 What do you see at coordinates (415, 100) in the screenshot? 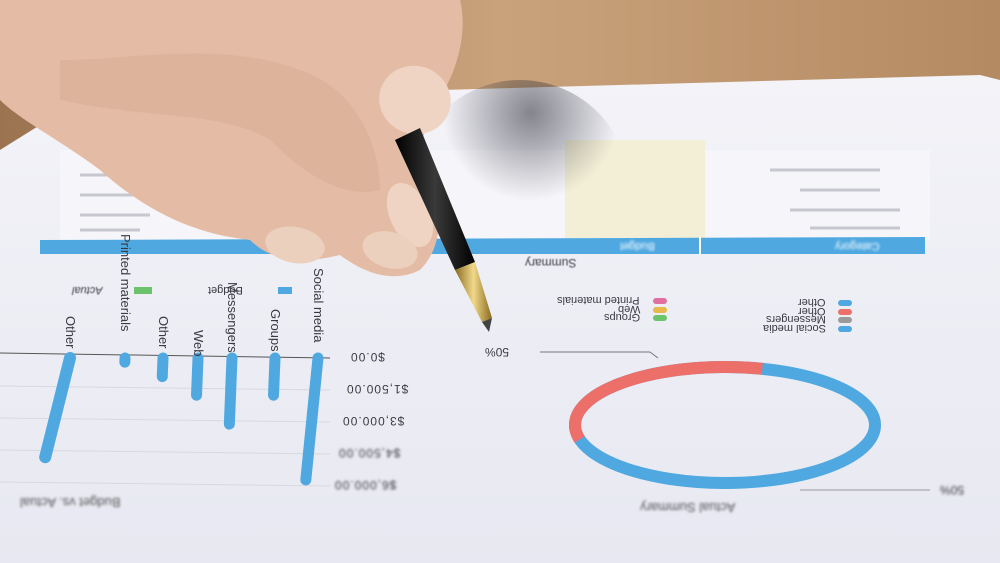
I see `thumb-nail` at bounding box center [415, 100].